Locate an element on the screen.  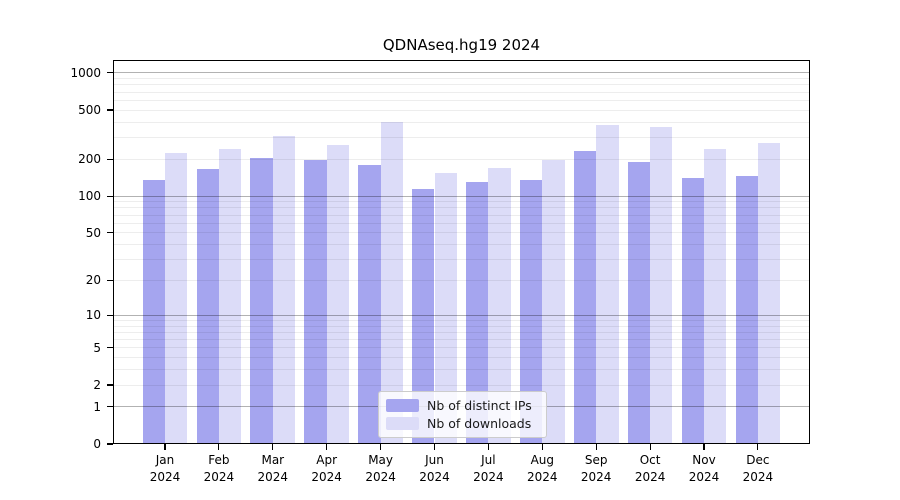
x-tick-nov is located at coordinates (704, 447).